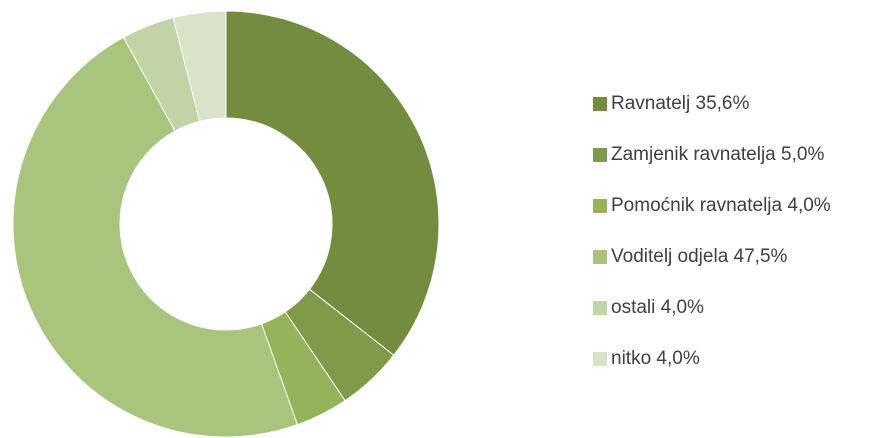 The height and width of the screenshot is (438, 895). What do you see at coordinates (631, 358) in the screenshot?
I see `legend-category: nitko` at bounding box center [631, 358].